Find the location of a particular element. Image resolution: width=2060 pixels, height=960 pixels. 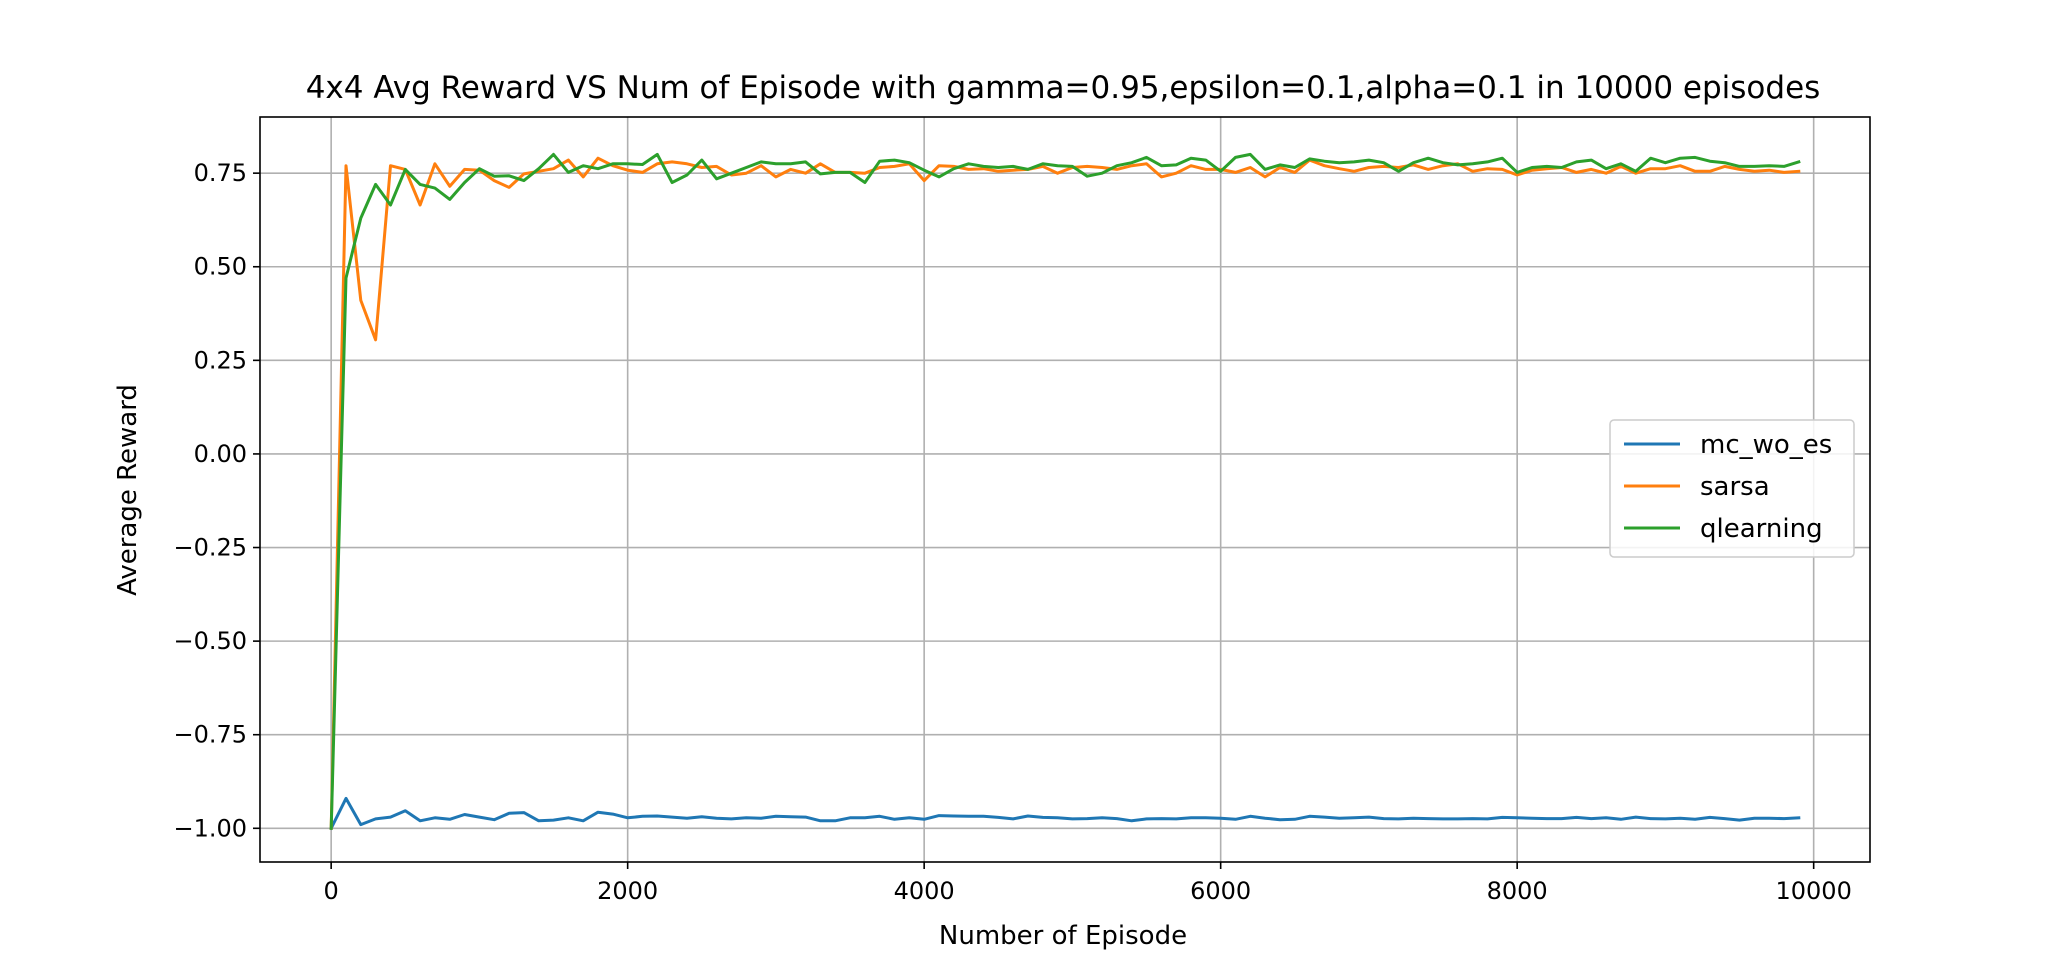

x-axis-ticks: 0 2000 4000 6000 8000 10000 is located at coordinates (1088, 883).